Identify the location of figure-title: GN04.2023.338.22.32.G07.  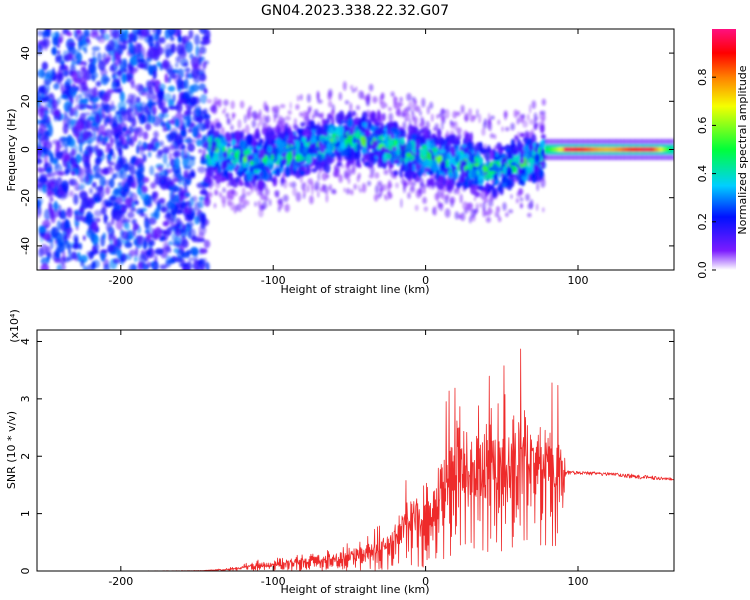
(355, 11).